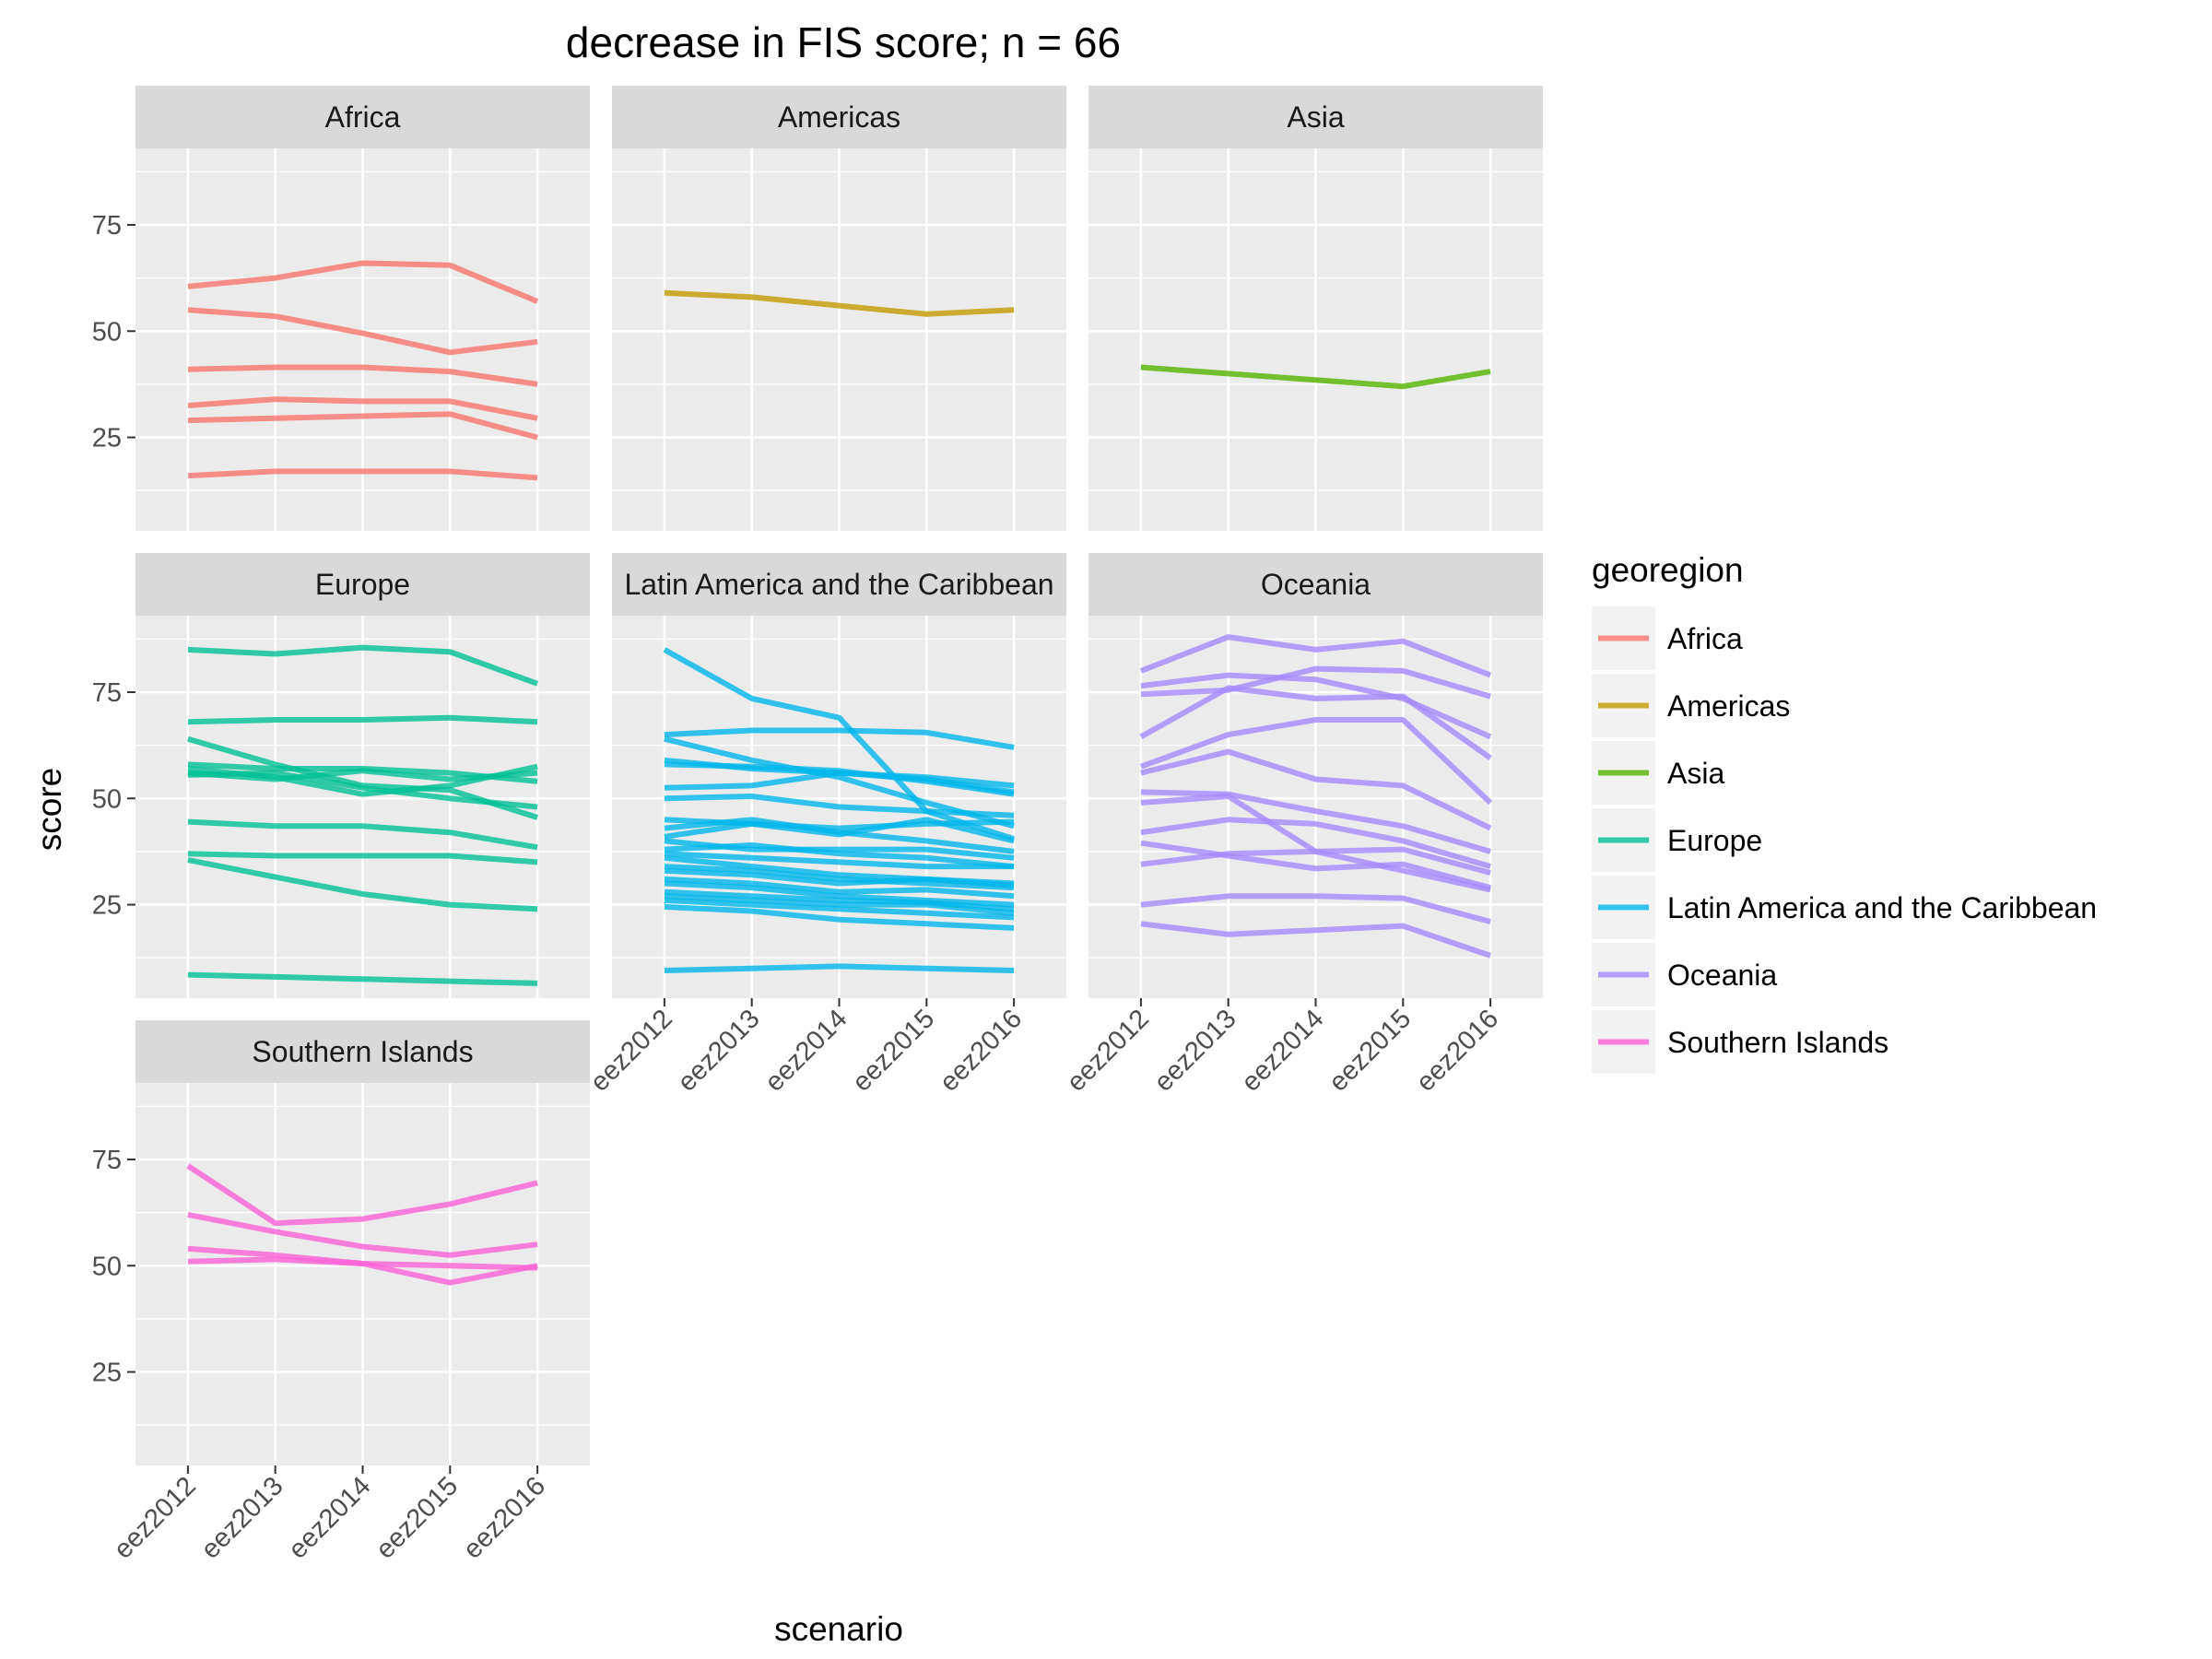  Describe the element at coordinates (1695, 773) in the screenshot. I see `legend-label: Asia` at that location.